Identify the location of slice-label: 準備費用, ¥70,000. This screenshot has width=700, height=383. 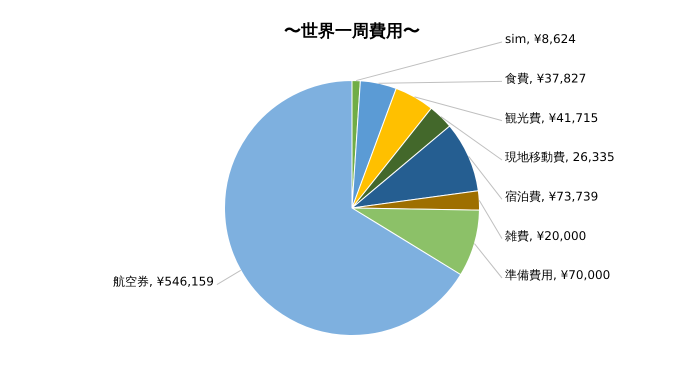
(557, 275).